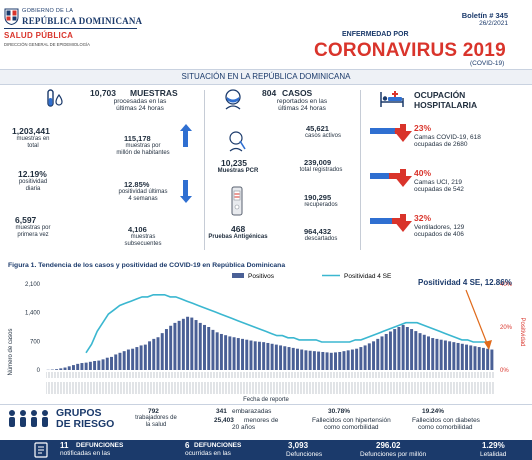 This screenshot has width=532, height=460. What do you see at coordinates (388, 445) in the screenshot?
I see `tasa-value: 296.02` at bounding box center [388, 445].